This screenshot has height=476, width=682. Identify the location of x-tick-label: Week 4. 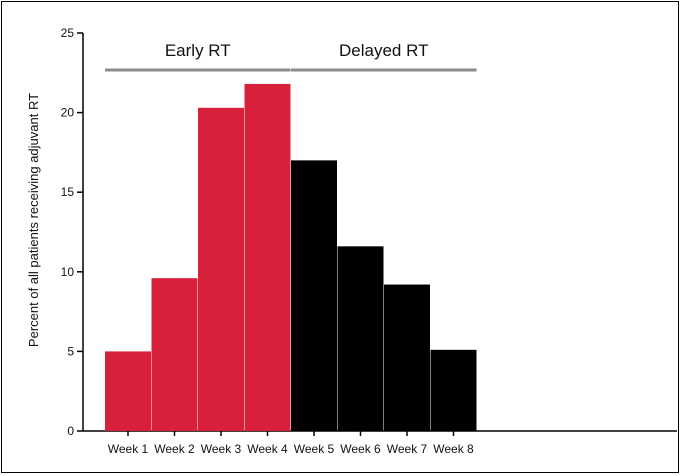
(267, 449).